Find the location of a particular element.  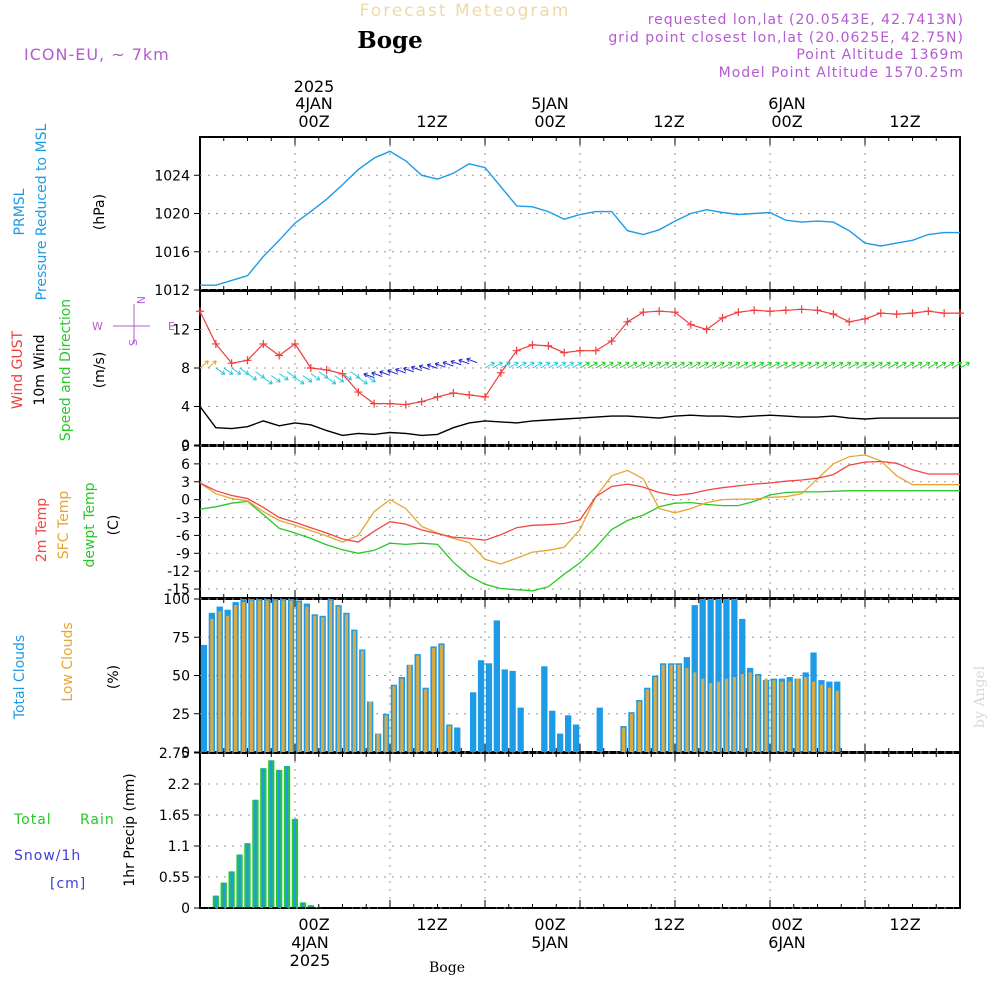

ytick-label-2-6: 3 is located at coordinates (185, 483).